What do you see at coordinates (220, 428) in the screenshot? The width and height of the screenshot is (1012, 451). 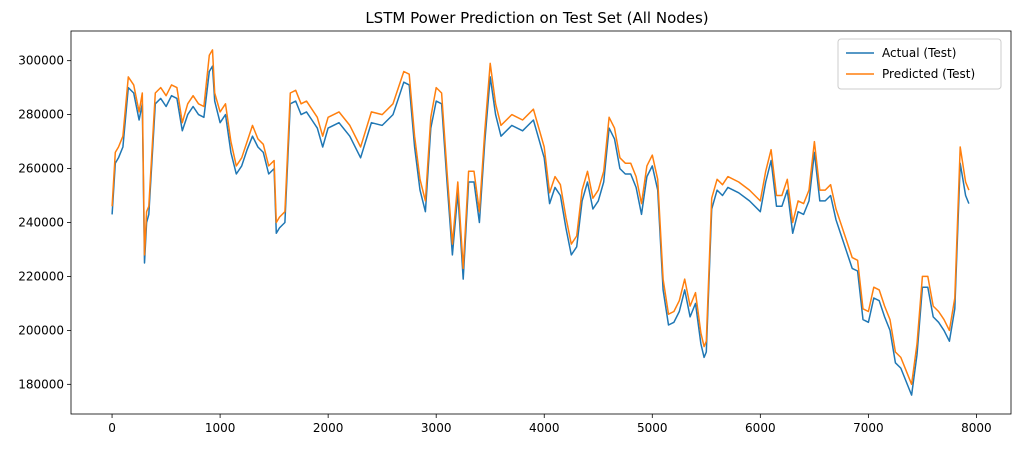 I see `x-tick-label: 1000` at bounding box center [220, 428].